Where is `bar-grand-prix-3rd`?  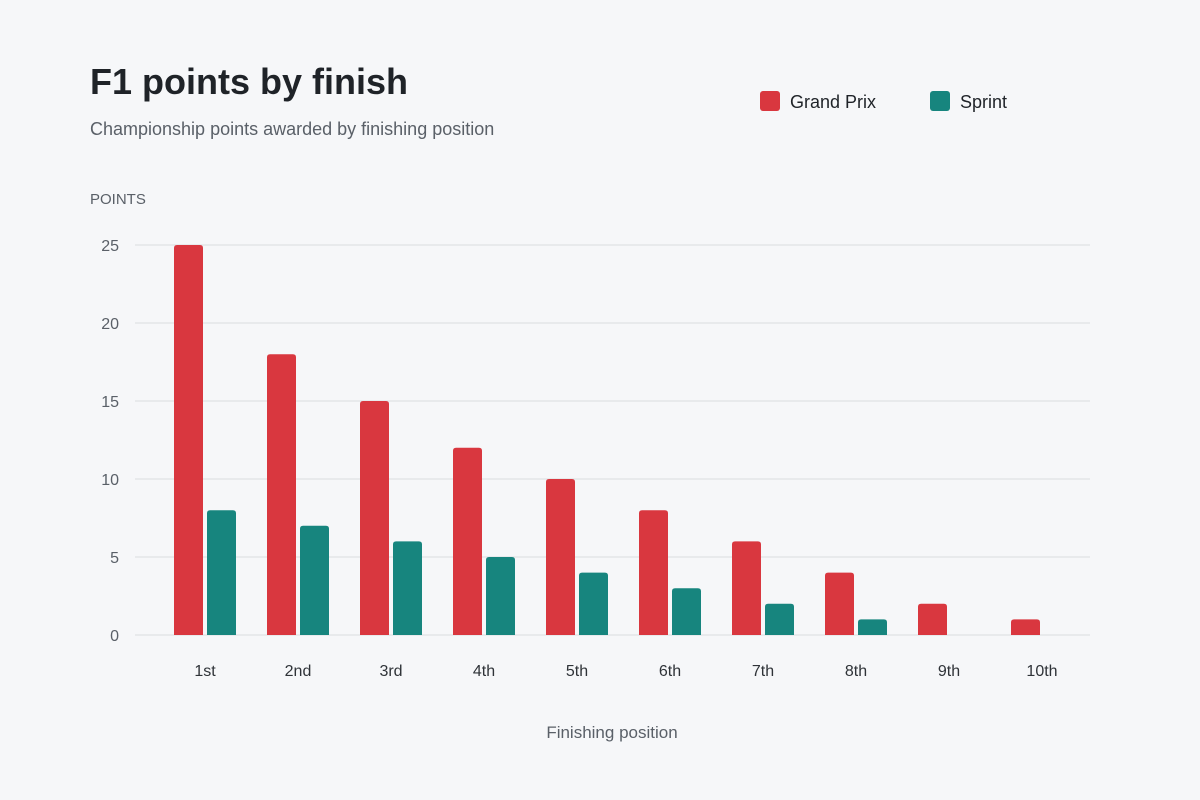
bar-grand-prix-3rd is located at coordinates (374, 518).